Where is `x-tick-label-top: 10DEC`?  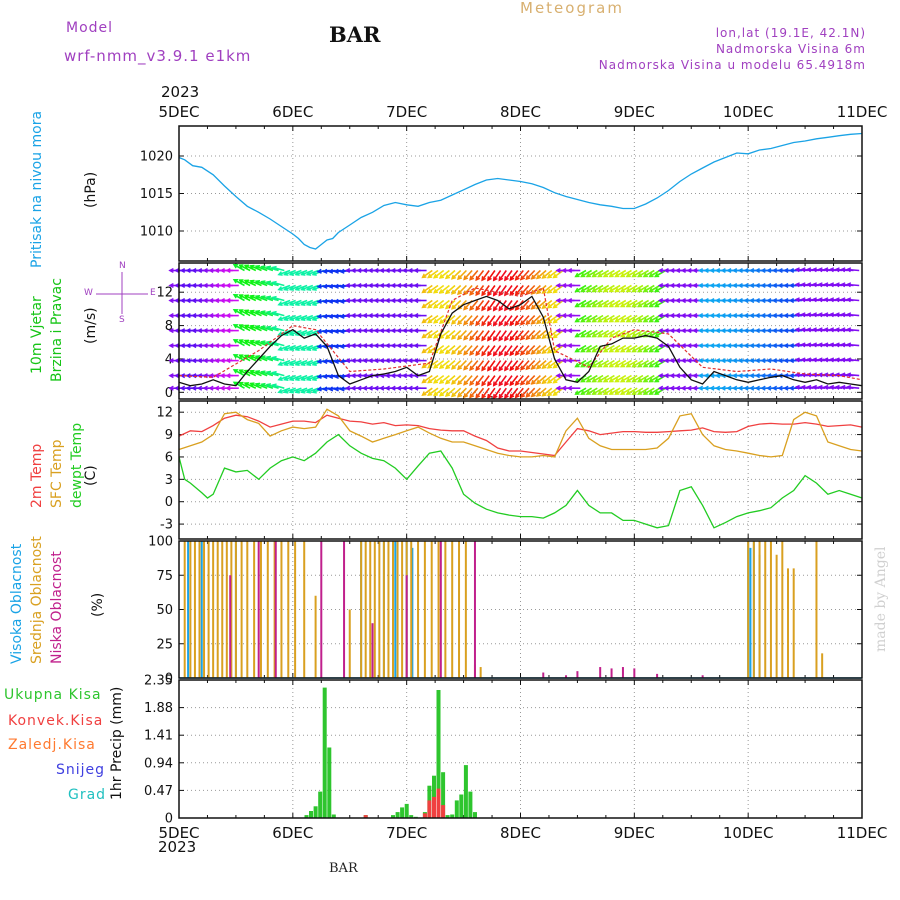 x-tick-label-top: 10DEC is located at coordinates (748, 112).